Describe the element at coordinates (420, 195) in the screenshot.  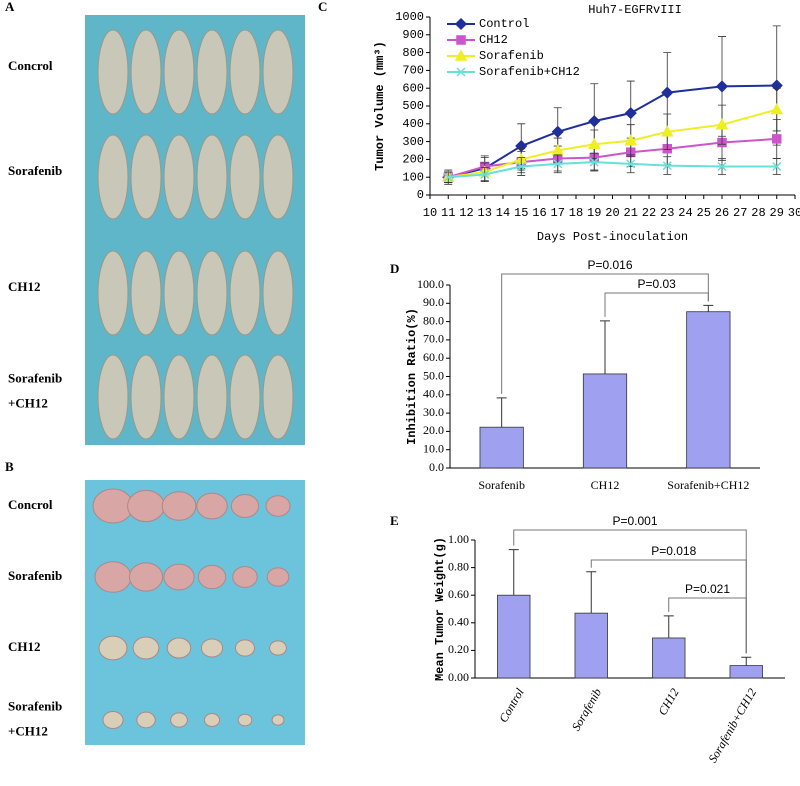
I see `y-tick-label: 0` at that location.